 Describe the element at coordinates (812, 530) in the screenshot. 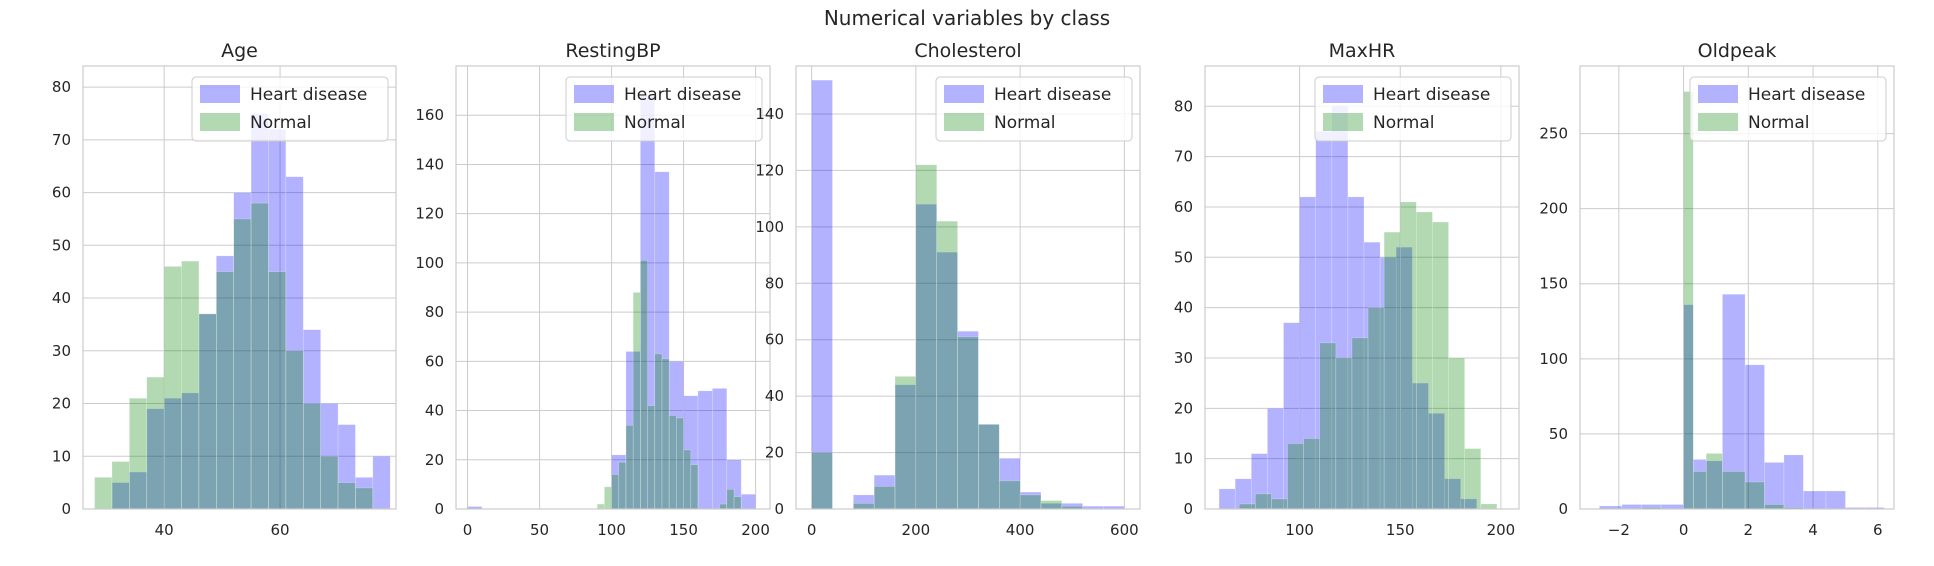

I see `x-tick-label: 0` at that location.